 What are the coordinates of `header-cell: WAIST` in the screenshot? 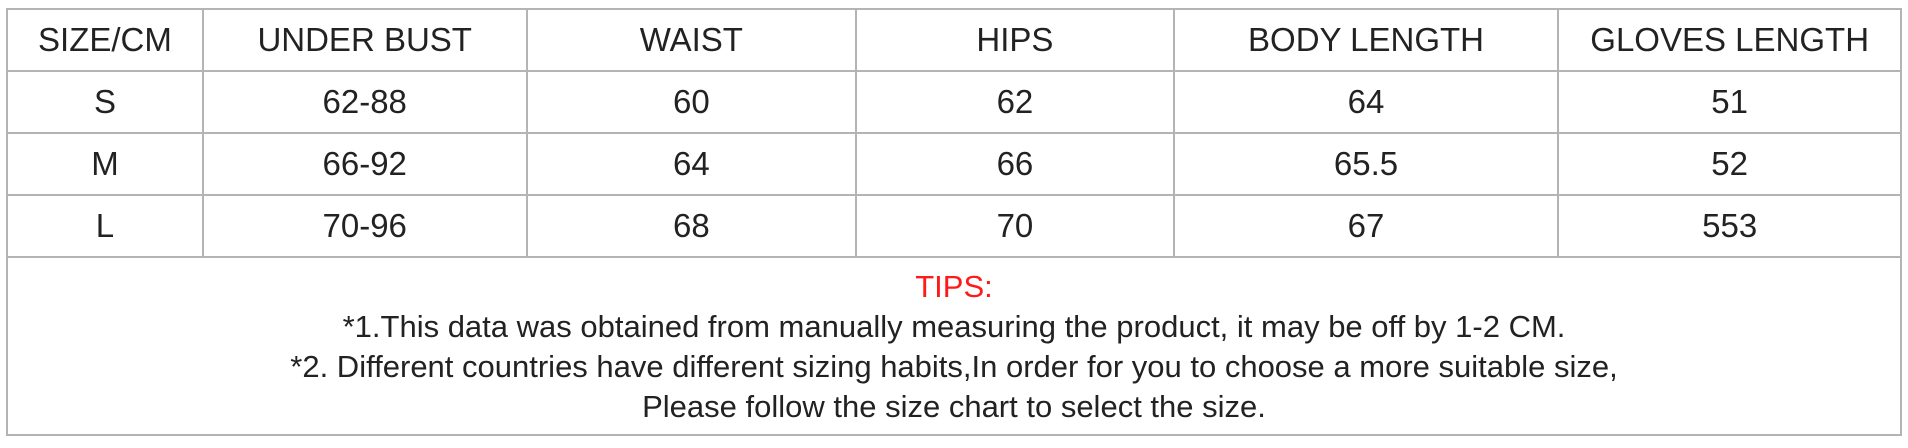 It's located at (691, 40).